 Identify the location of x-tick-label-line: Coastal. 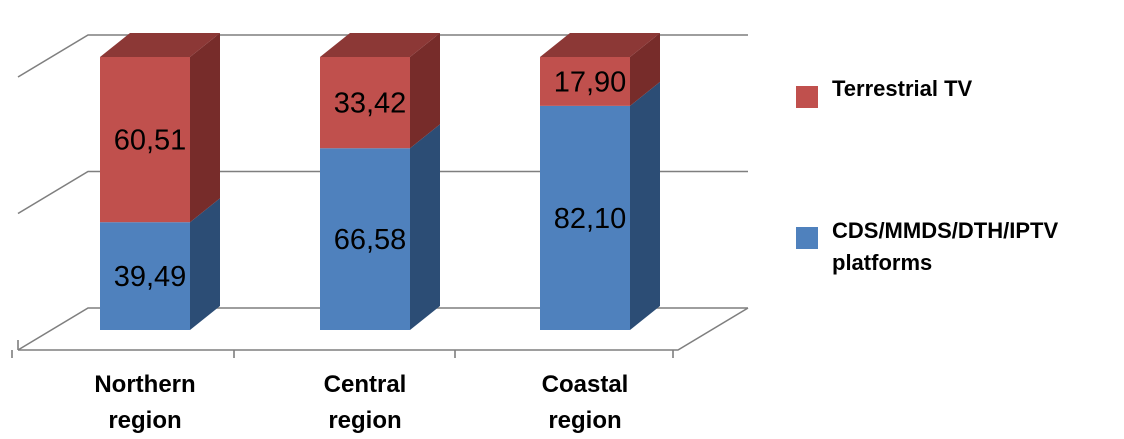
(585, 384).